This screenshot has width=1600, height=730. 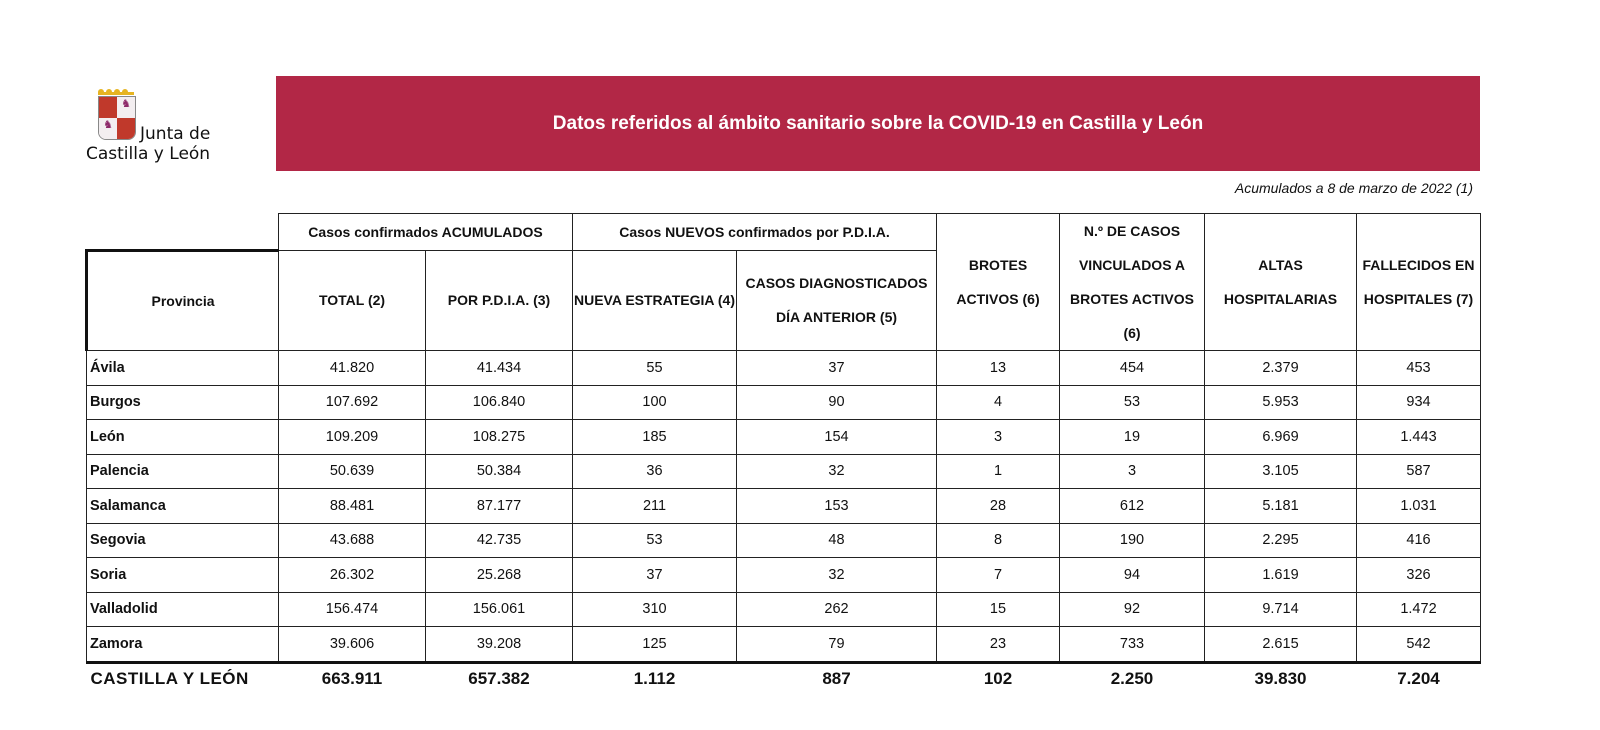 I want to click on cell-value: 94, so click(x=1132, y=575).